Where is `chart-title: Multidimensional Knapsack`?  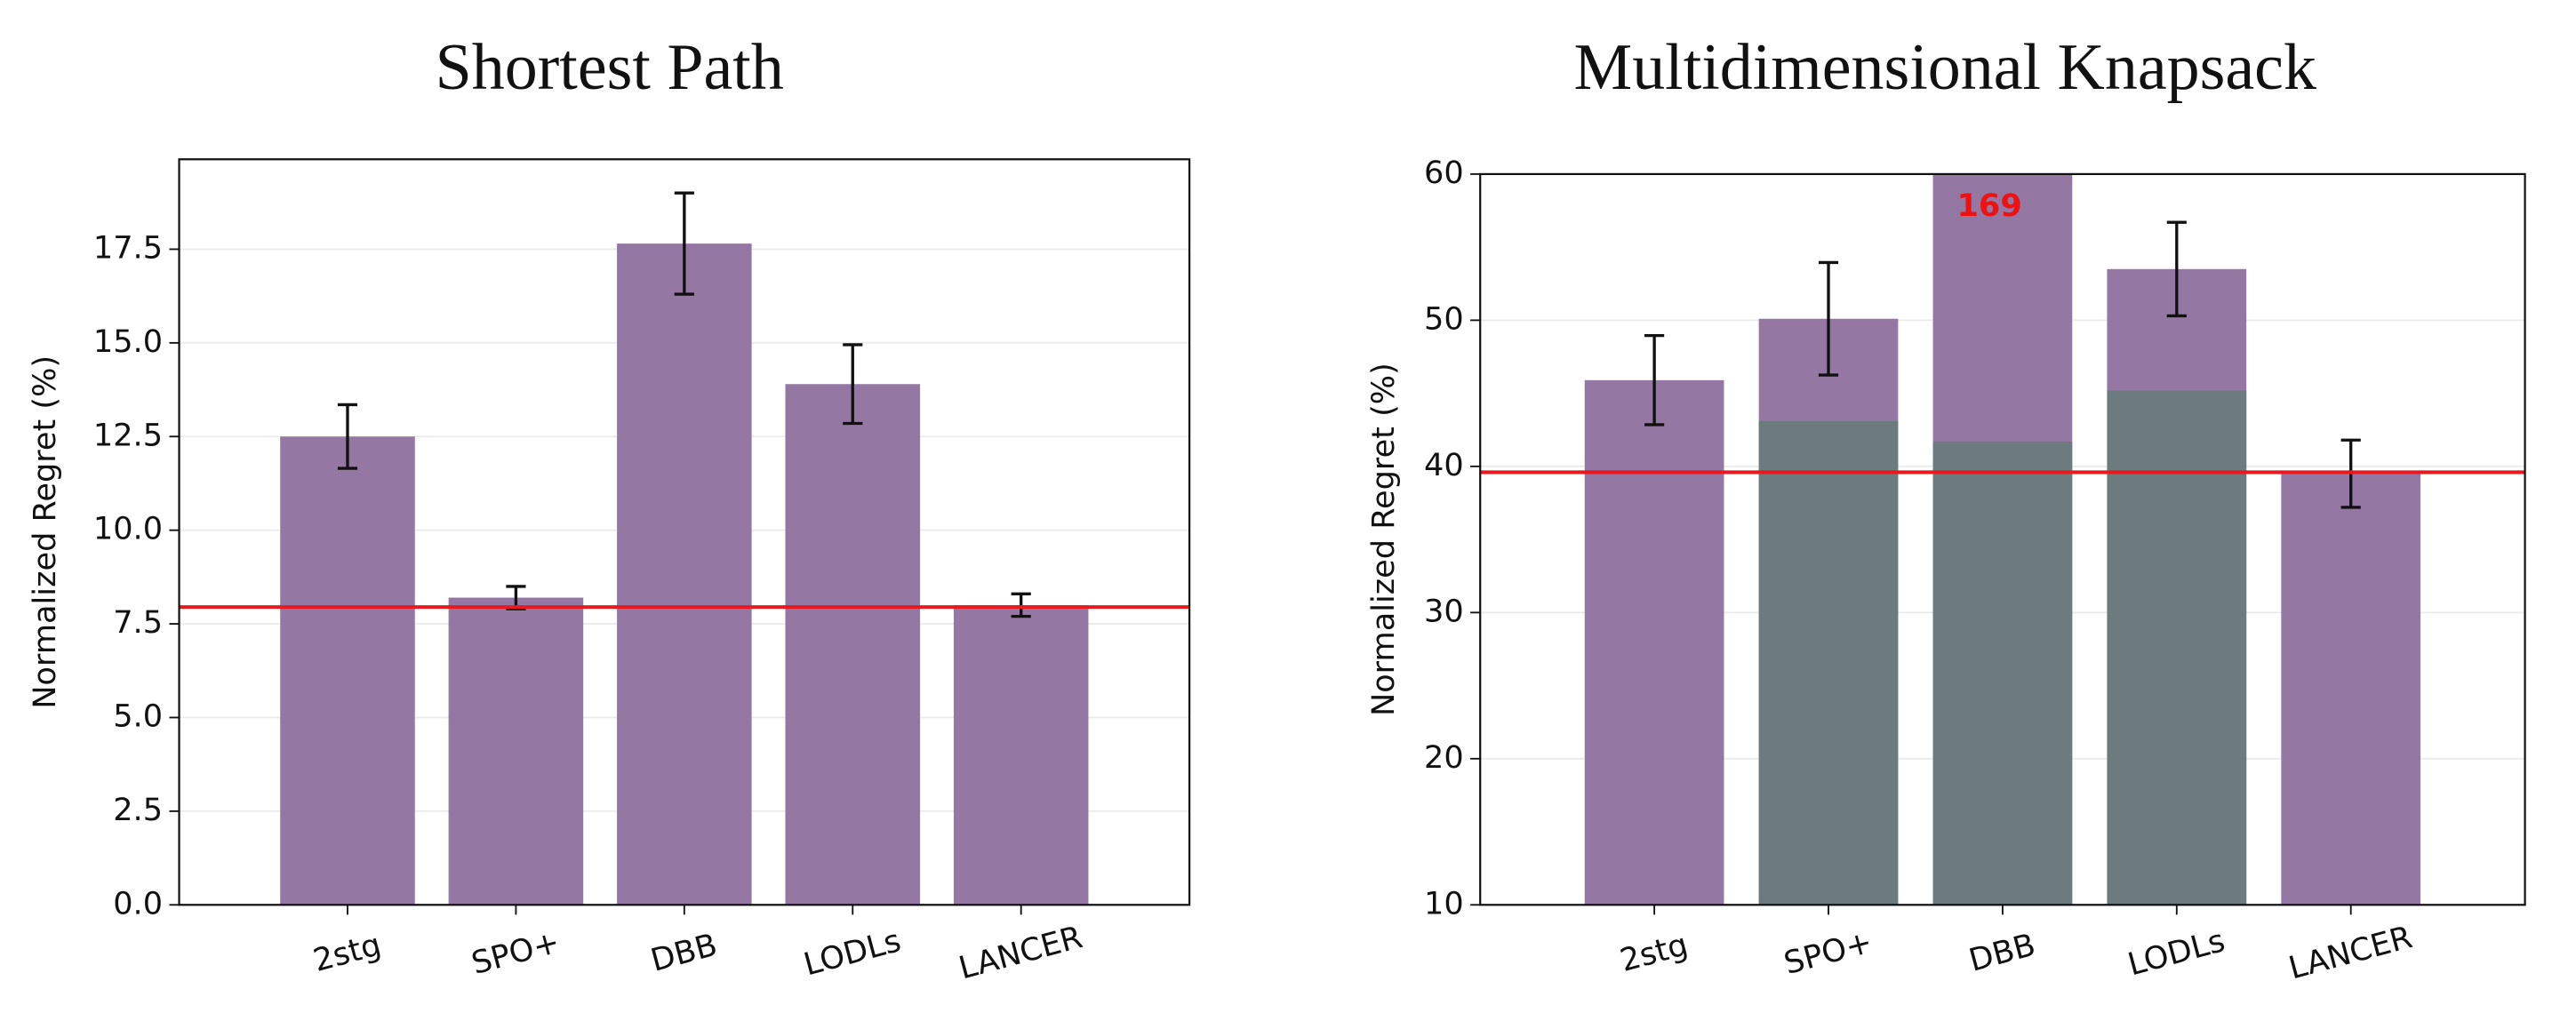 chart-title: Multidimensional Knapsack is located at coordinates (1945, 66).